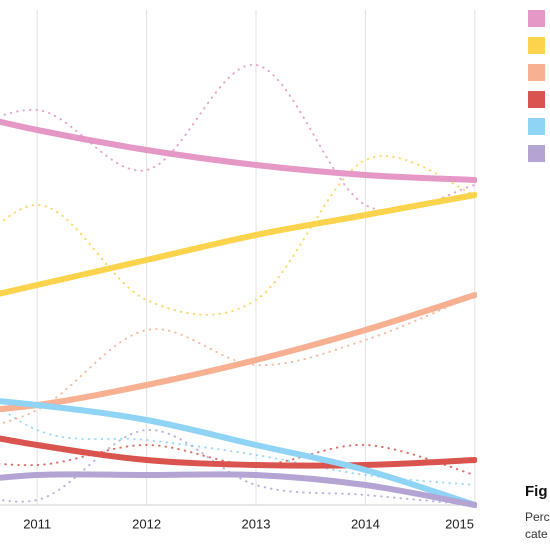 This screenshot has height=550, width=550. I want to click on legend, so click(536, 86).